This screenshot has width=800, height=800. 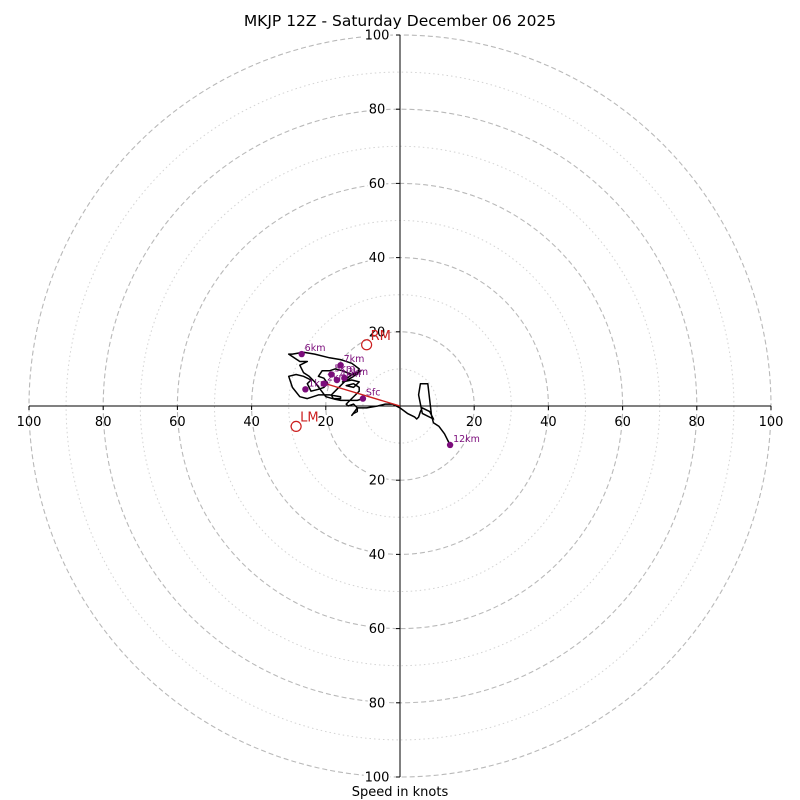 I want to click on height-marker-1km, so click(x=305, y=389).